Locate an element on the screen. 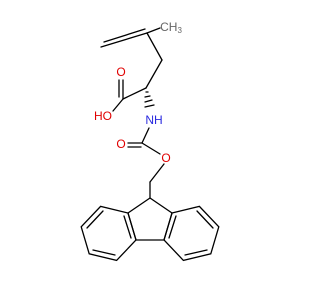  hashed-wedge is located at coordinates (149, 99).